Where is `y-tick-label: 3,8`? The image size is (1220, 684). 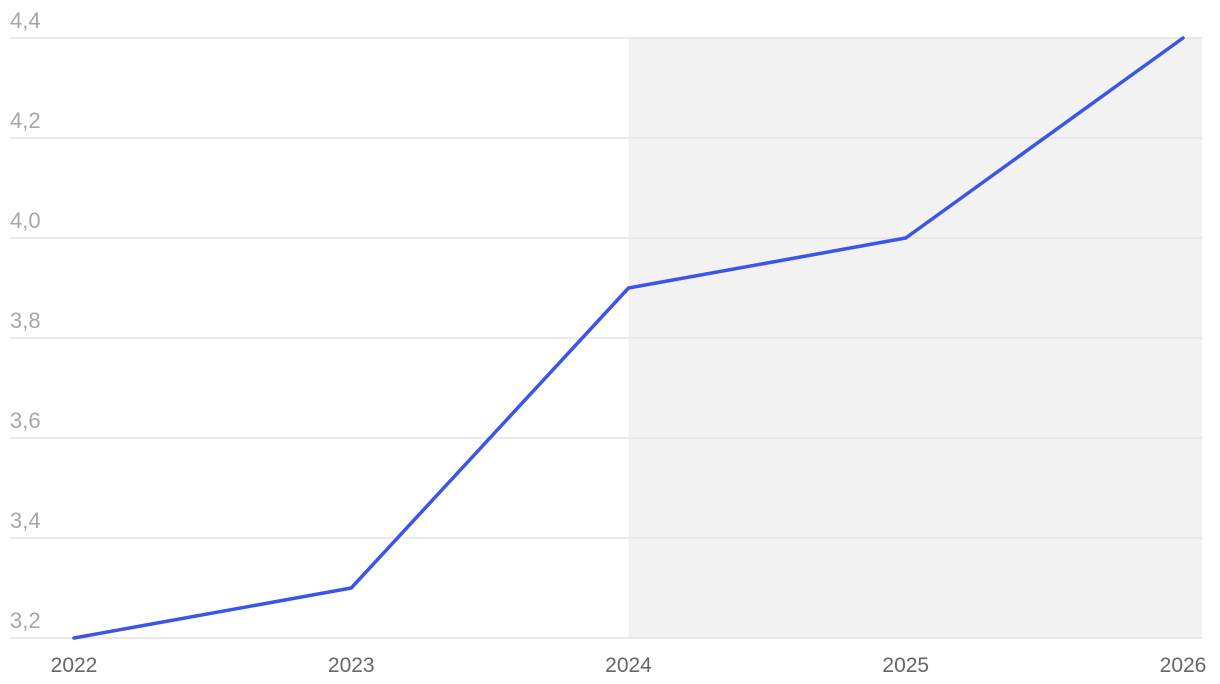
y-tick-label: 3,8 is located at coordinates (25, 320).